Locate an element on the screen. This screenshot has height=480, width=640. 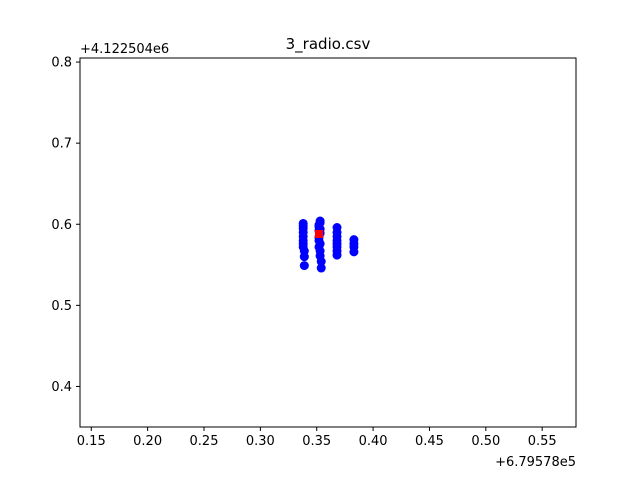
x-tick-label: 0.25 is located at coordinates (204, 441).